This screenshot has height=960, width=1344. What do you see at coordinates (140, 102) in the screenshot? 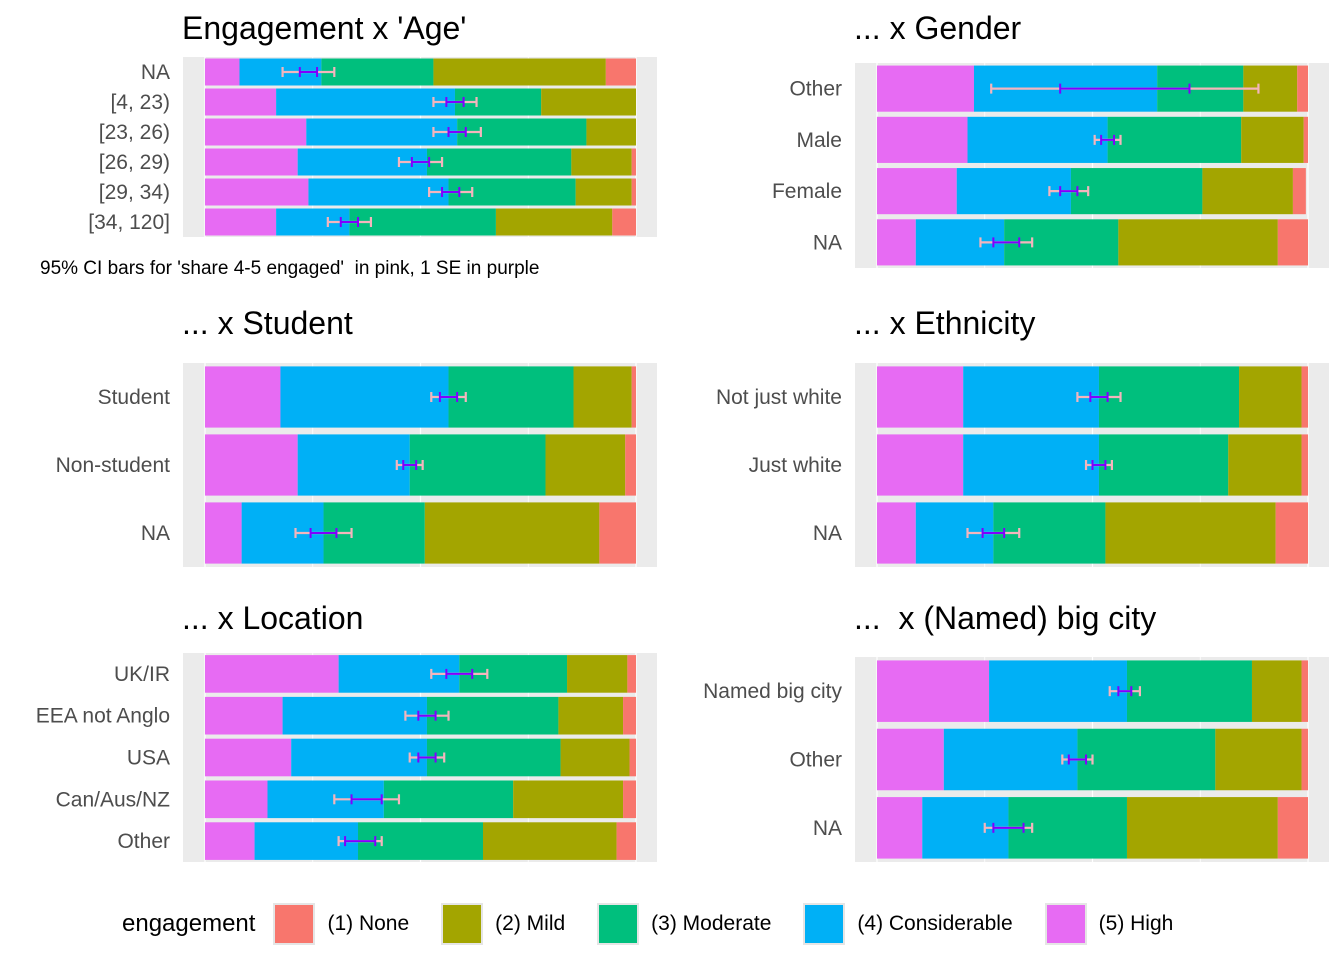
I see `category-label: [4, 23)` at bounding box center [140, 102].